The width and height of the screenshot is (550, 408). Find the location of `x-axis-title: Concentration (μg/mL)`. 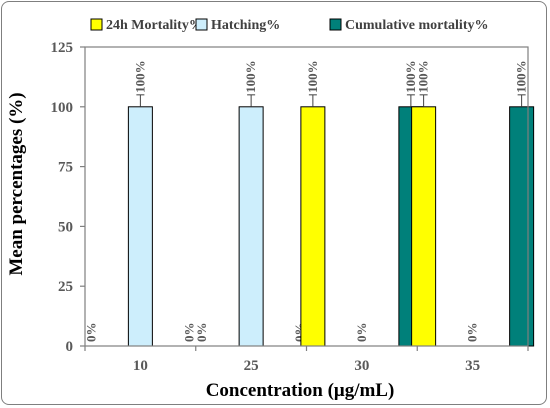

x-axis-title: Concentration (μg/mL) is located at coordinates (300, 390).